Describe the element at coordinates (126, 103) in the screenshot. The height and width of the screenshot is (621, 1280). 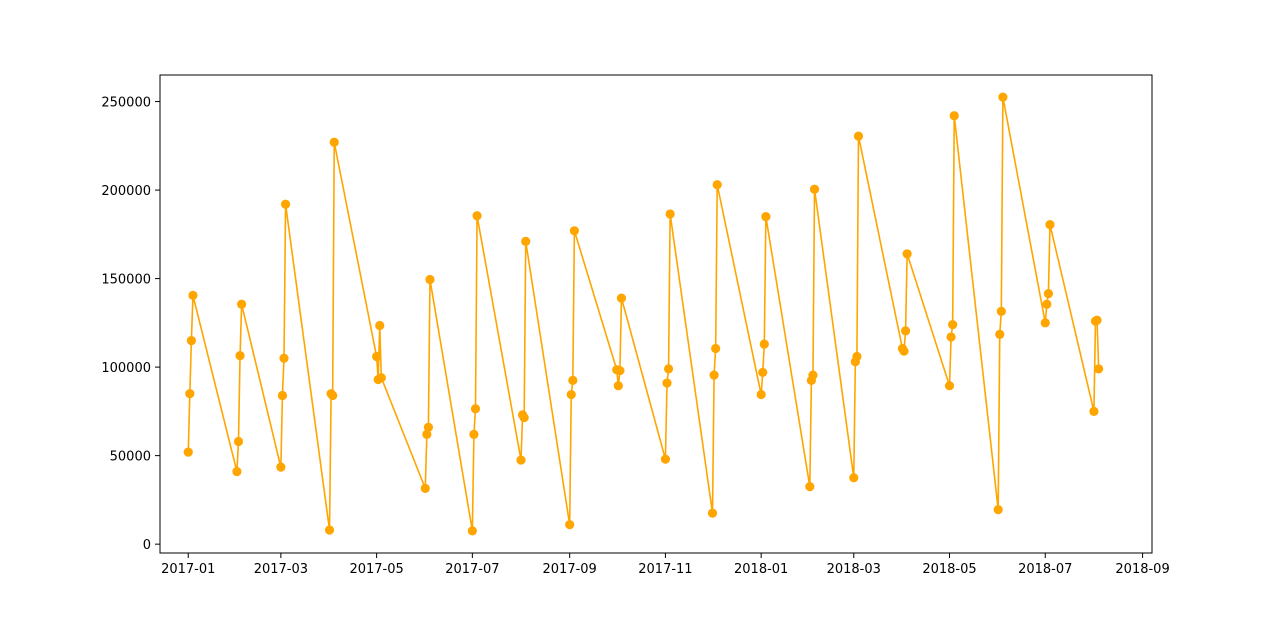
I see `y-tick-label: 250000` at that location.